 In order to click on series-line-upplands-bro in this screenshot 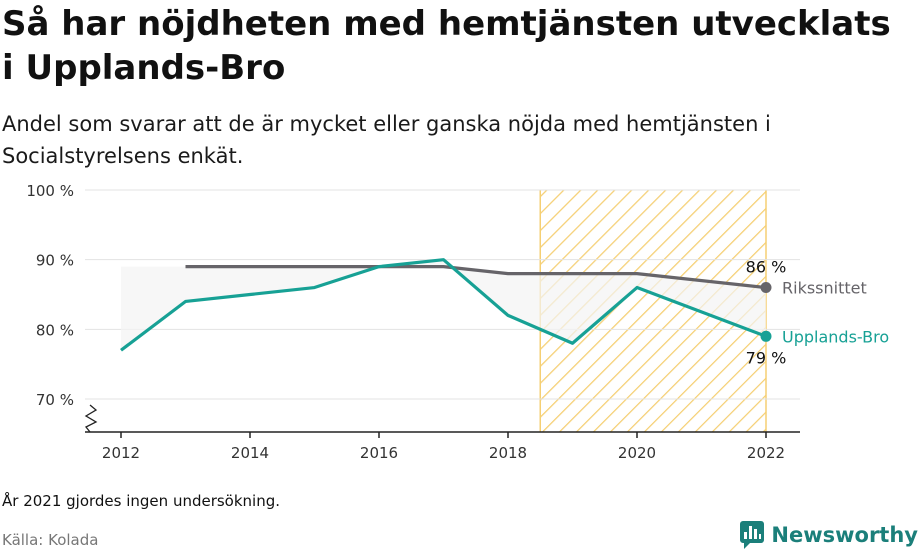, I will do `click(443, 305)`.